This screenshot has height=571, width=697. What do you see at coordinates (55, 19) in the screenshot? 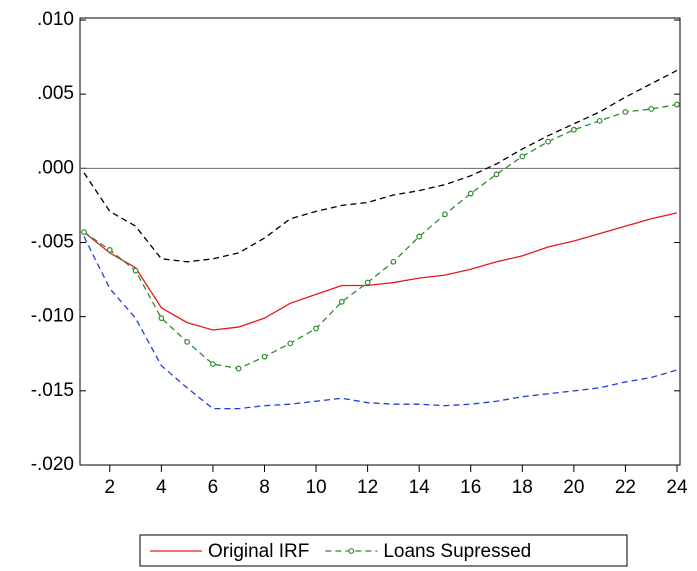
I see `y-tick-label: .010` at bounding box center [55, 19].